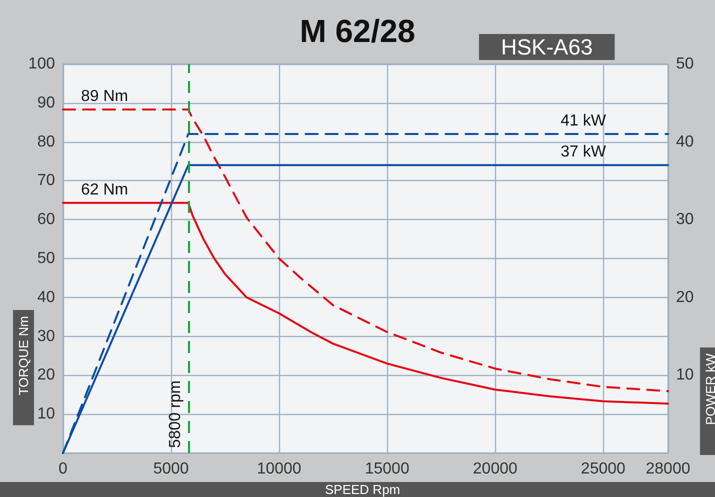 The height and width of the screenshot is (497, 715). I want to click on chart-title: M 62/28, so click(358, 31).